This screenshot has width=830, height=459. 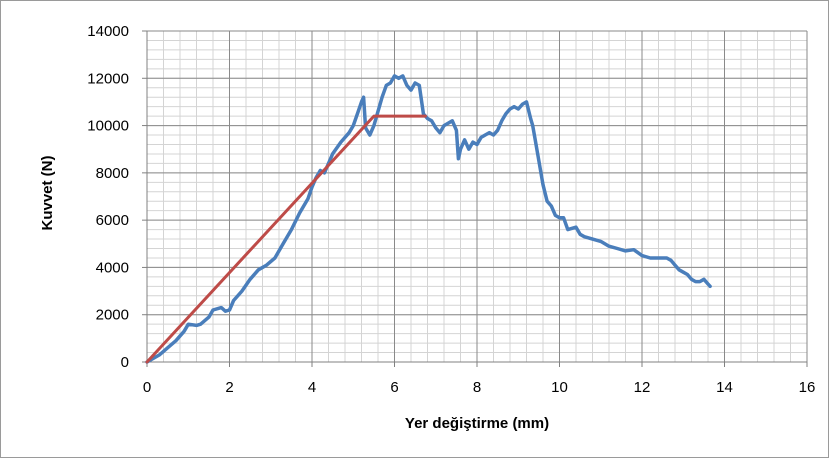 I want to click on y-tick-label: 4000, so click(x=112, y=267).